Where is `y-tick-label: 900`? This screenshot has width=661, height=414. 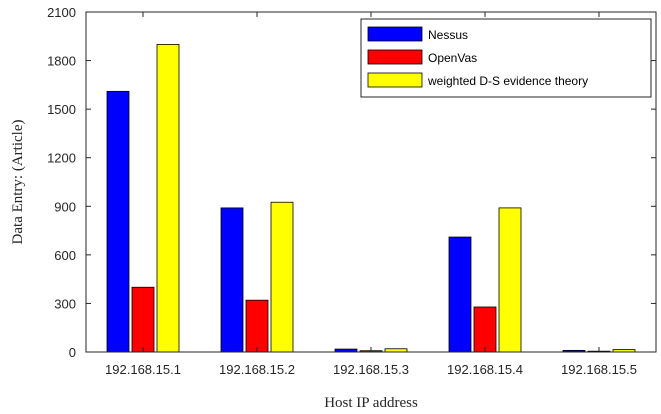 y-tick-label: 900 is located at coordinates (65, 206).